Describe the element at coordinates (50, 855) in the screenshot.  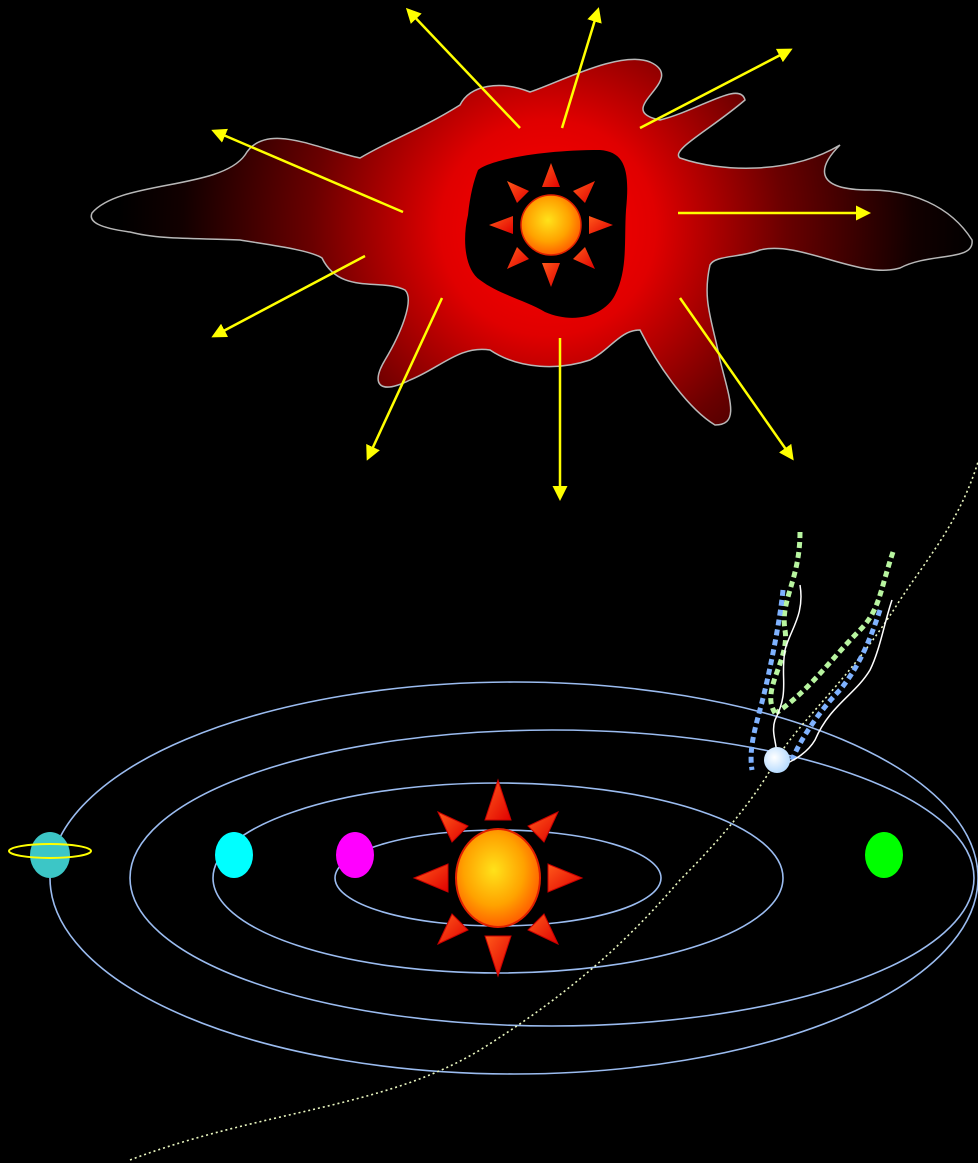
I see `ringed-planet-icon` at that location.